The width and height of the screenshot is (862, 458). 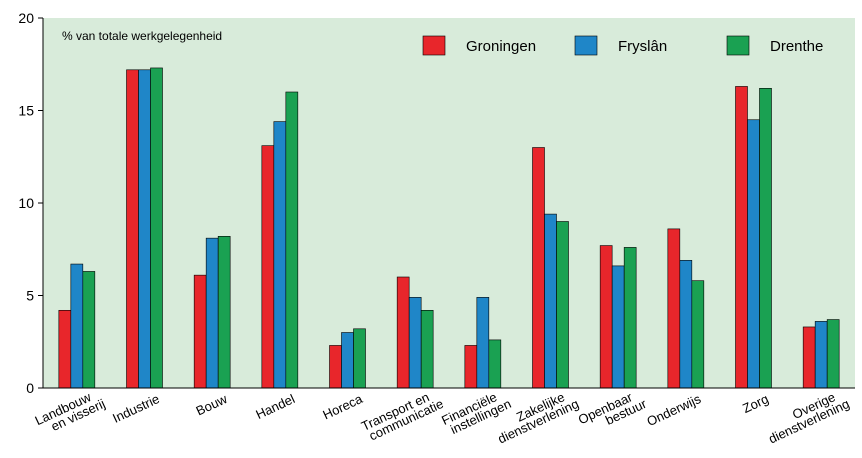 I want to click on y-tick-label: 15, so click(x=26, y=111).